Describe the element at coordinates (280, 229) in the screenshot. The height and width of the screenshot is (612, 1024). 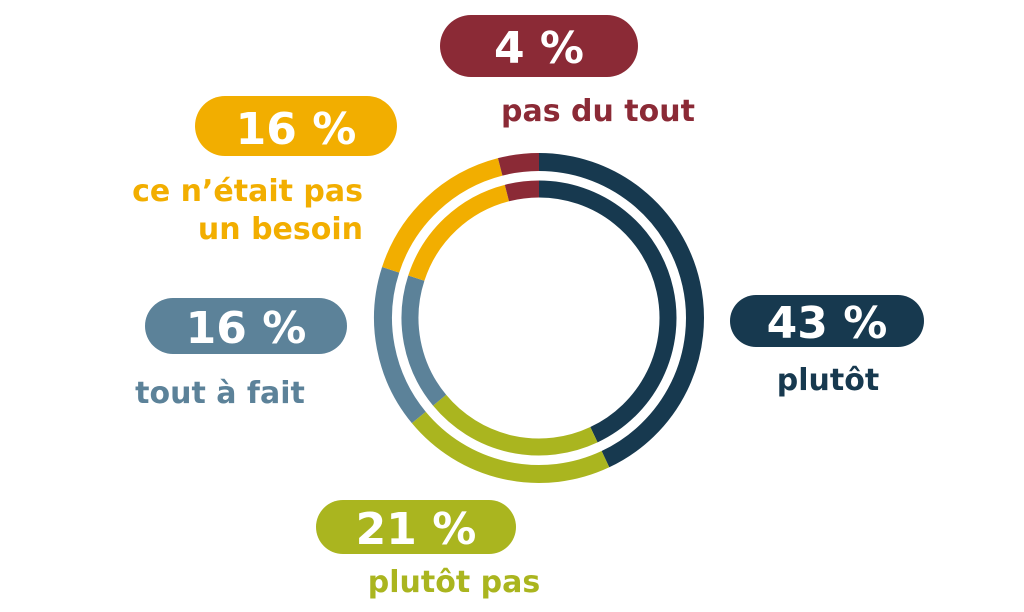
I see `category-label-pas-un-besoin-line-2: un besoin` at that location.